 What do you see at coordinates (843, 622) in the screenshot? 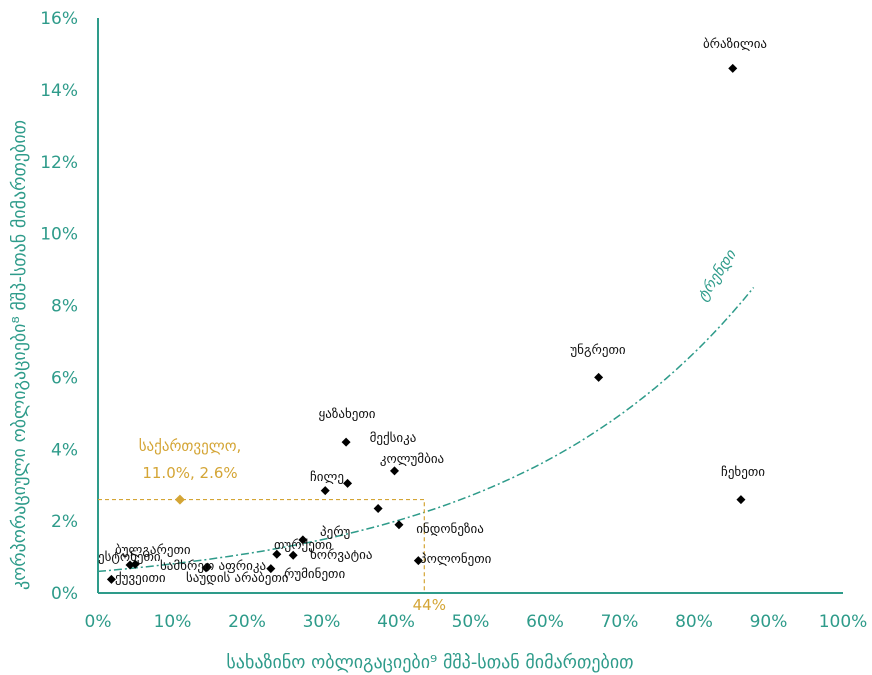
I see `x-tick-label: 100%` at bounding box center [843, 622].